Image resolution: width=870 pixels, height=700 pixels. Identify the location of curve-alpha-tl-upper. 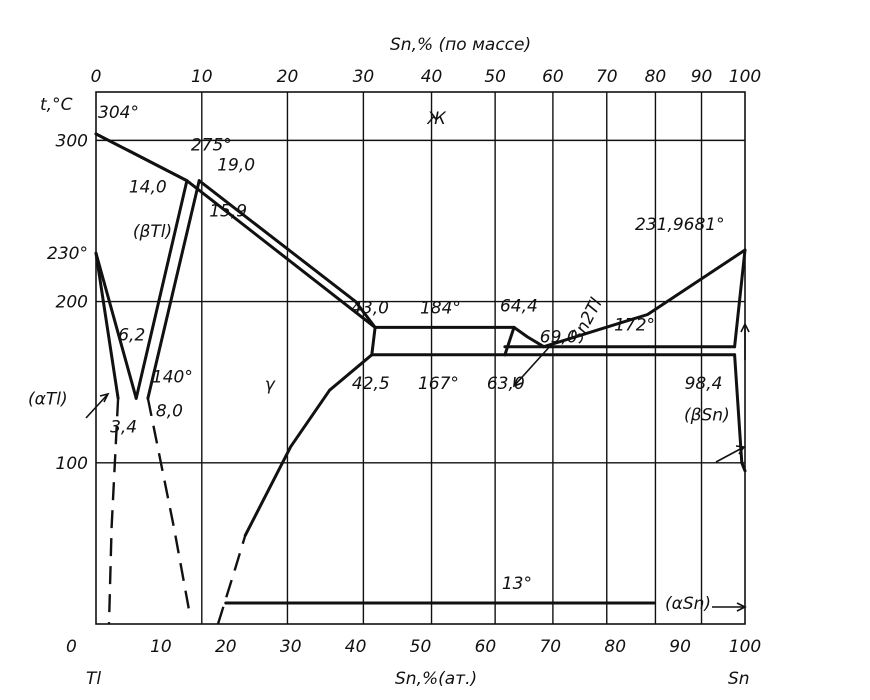
(116, 325).